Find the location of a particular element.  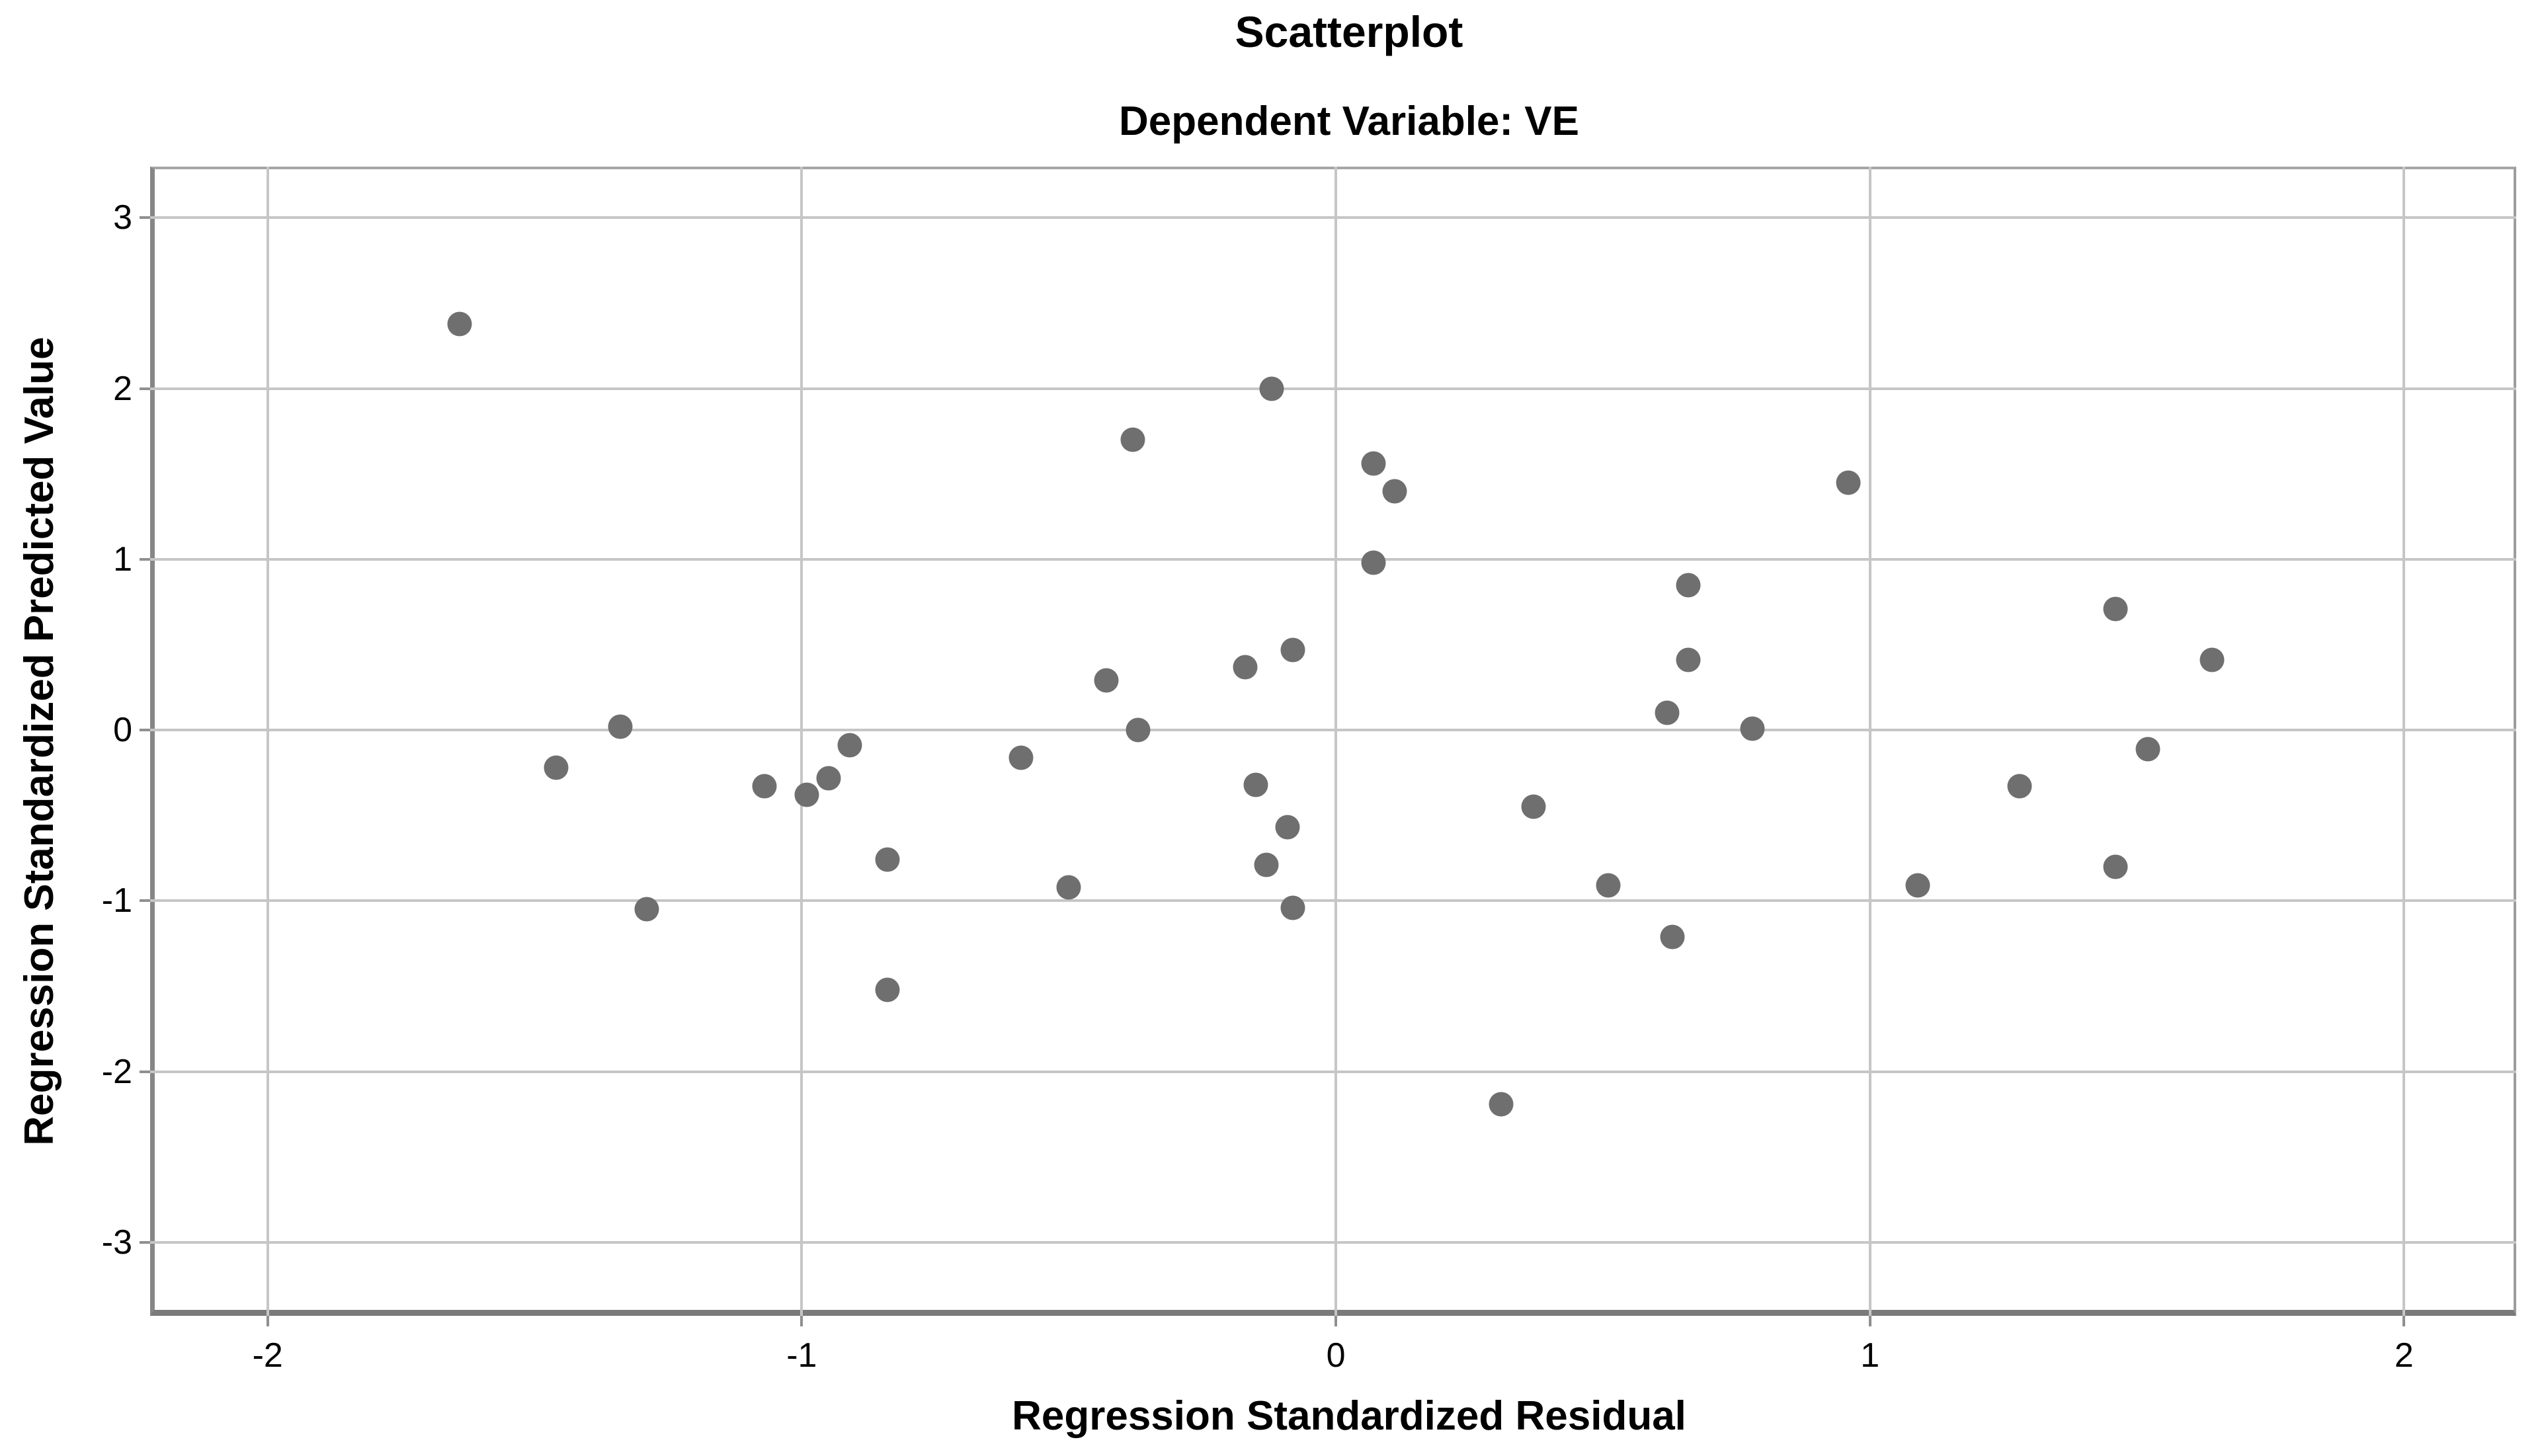

y-tick-label: 3 is located at coordinates (122, 217).